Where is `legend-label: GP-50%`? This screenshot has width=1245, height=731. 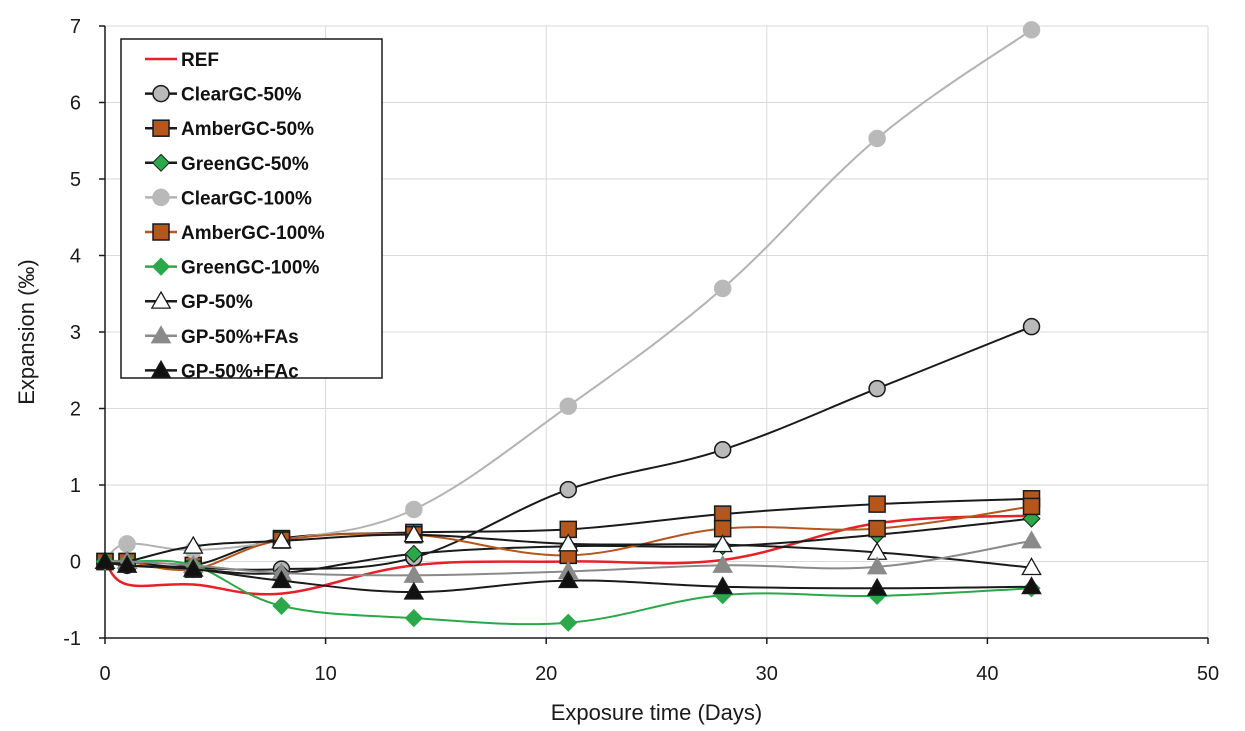
legend-label: GP-50% is located at coordinates (217, 302).